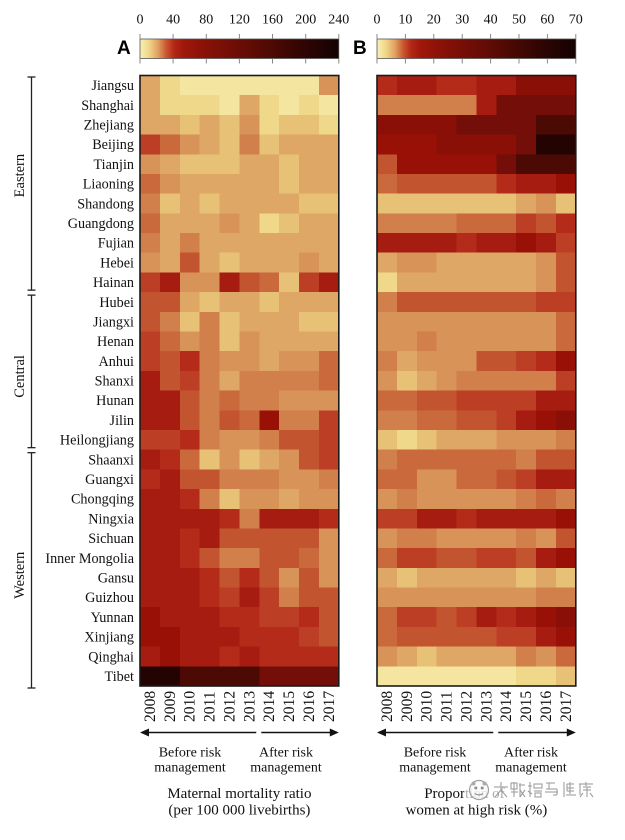 Image resolution: width=625 pixels, height=840 pixels. What do you see at coordinates (109, 480) in the screenshot?
I see `svg-text: Guangxi` at bounding box center [109, 480].